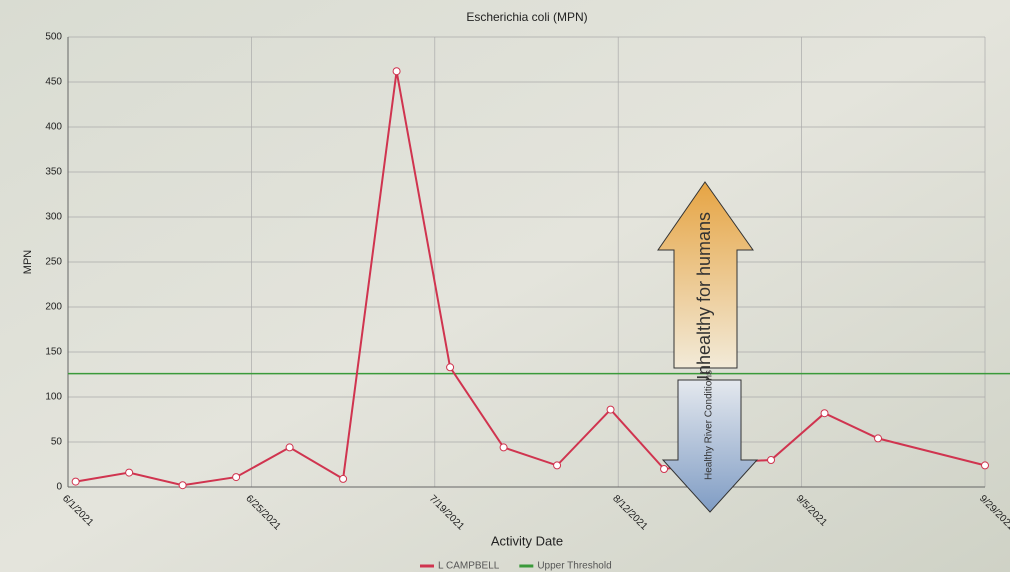  Describe the element at coordinates (704, 300) in the screenshot. I see `annotation: Unhealthy for humans` at that location.